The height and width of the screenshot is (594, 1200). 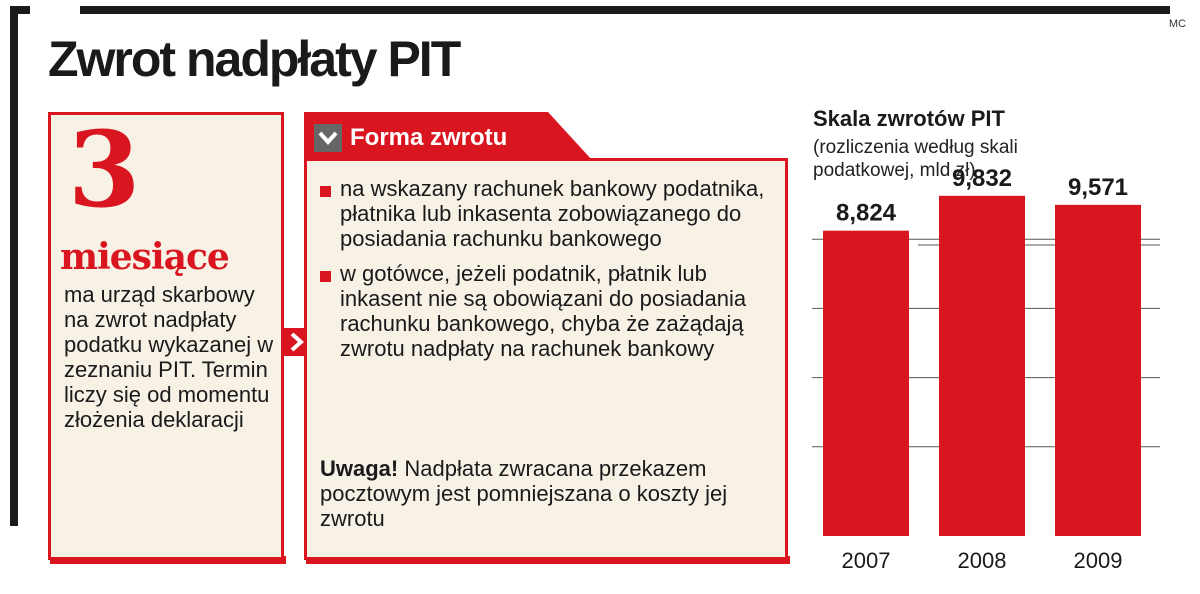 I want to click on data-label: 9,832, so click(x=982, y=178).